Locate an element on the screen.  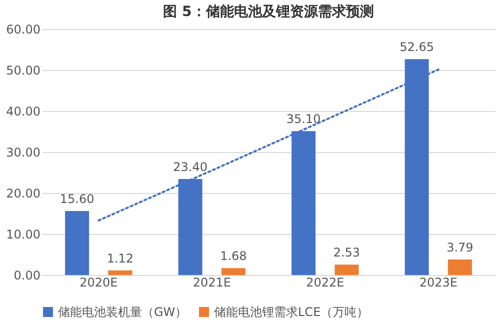
data-label: 52.65 is located at coordinates (417, 47).